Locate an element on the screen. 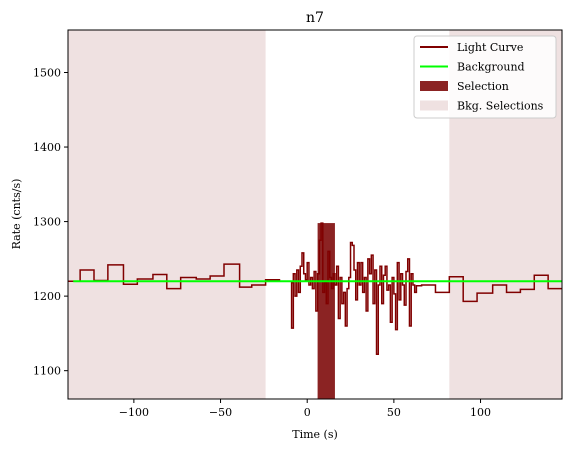 The image size is (576, 450). y-axis-title: Rate (cnts/s) is located at coordinates (16, 214).